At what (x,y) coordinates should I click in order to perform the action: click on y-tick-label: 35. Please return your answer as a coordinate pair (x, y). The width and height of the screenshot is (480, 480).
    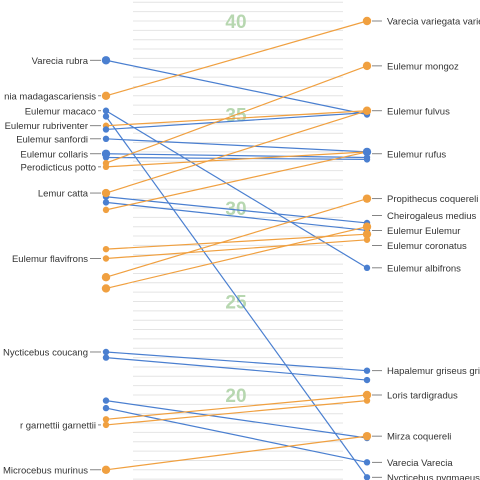
    Looking at the image, I should click on (236, 116).